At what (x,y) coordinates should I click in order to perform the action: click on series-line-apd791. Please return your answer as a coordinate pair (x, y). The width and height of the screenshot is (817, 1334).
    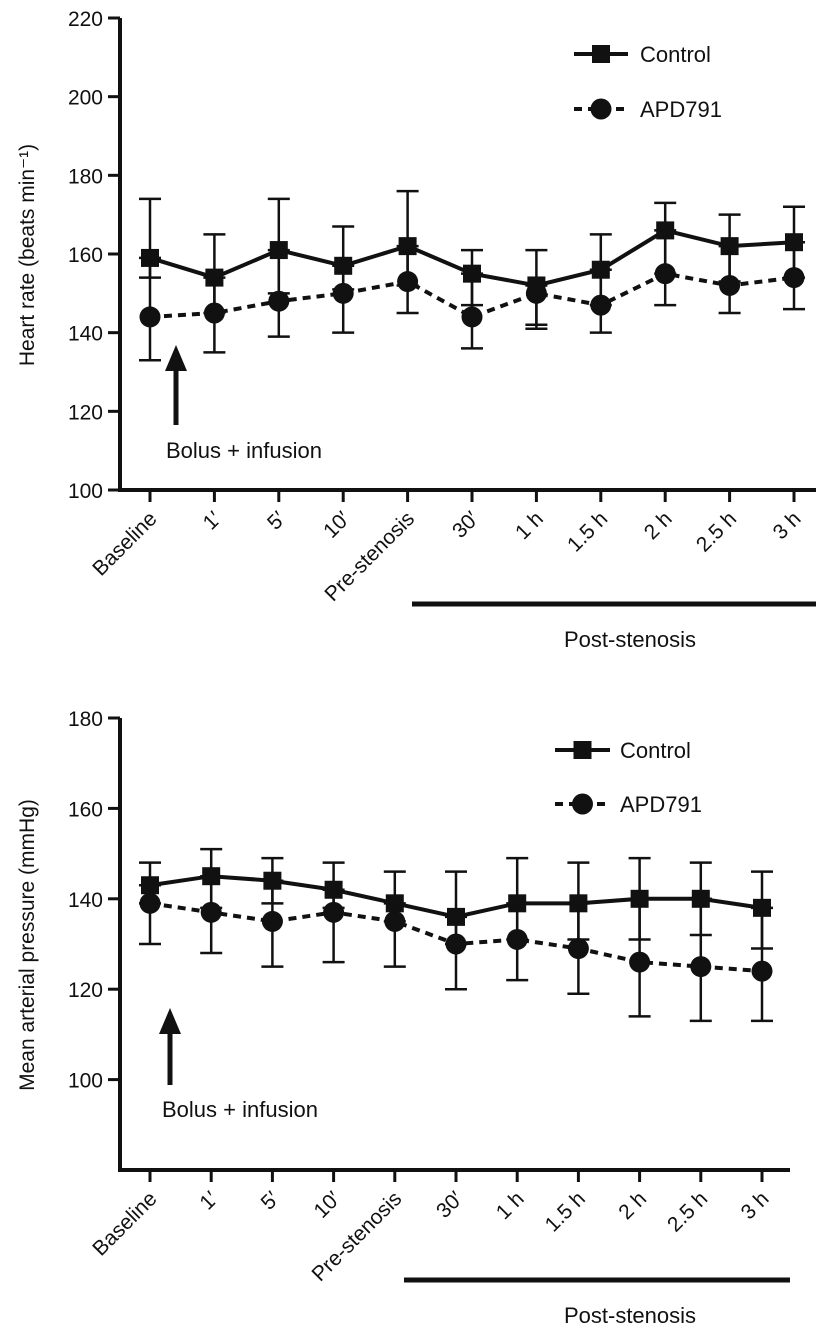
    Looking at the image, I should click on (472, 295).